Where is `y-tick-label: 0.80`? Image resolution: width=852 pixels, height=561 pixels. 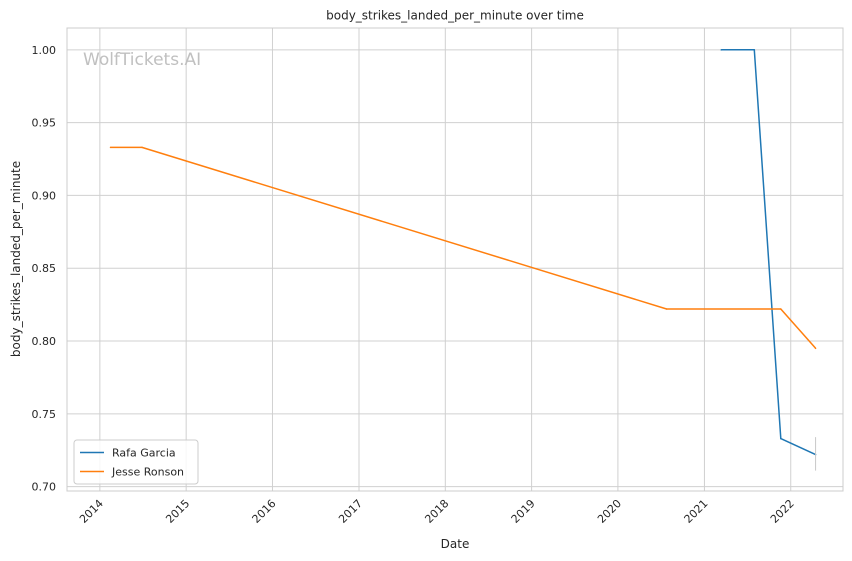
y-tick-label: 0.80 is located at coordinates (44, 341).